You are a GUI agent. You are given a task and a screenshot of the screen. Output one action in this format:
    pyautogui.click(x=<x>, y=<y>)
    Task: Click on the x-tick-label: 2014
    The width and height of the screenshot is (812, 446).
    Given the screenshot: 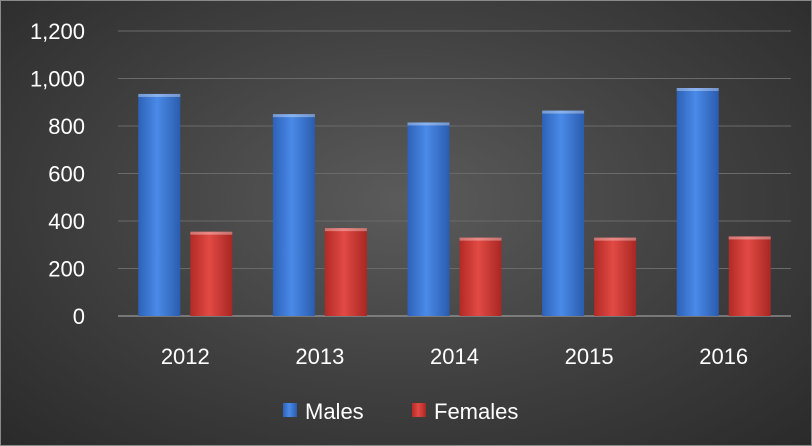 What is the action you would take?
    pyautogui.click(x=454, y=356)
    